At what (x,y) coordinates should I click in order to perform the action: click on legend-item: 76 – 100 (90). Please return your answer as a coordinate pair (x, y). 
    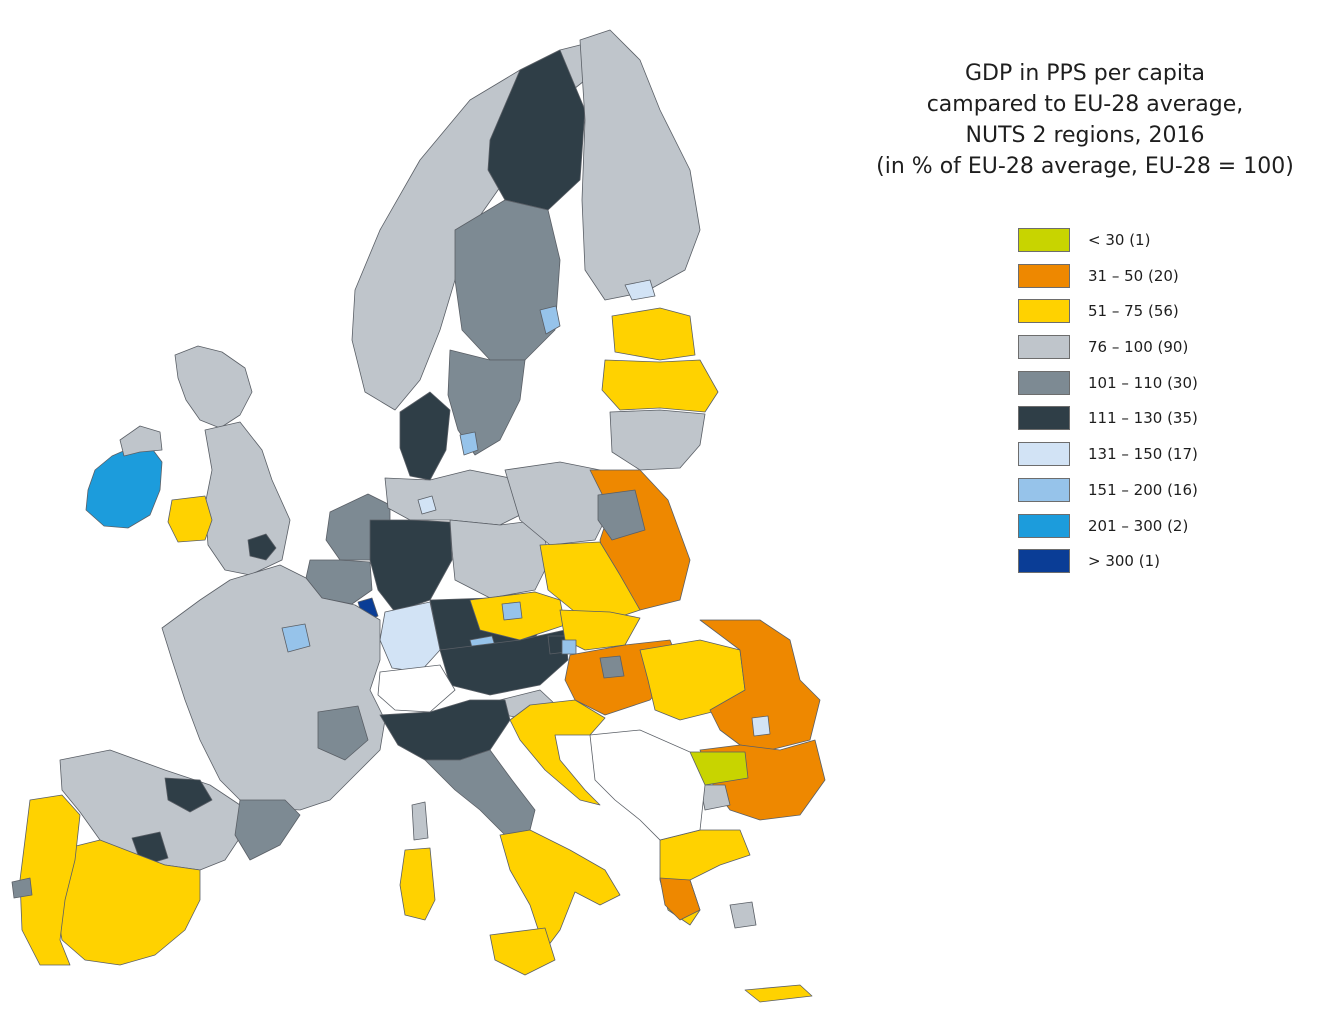
    Looking at the image, I should click on (1148, 347).